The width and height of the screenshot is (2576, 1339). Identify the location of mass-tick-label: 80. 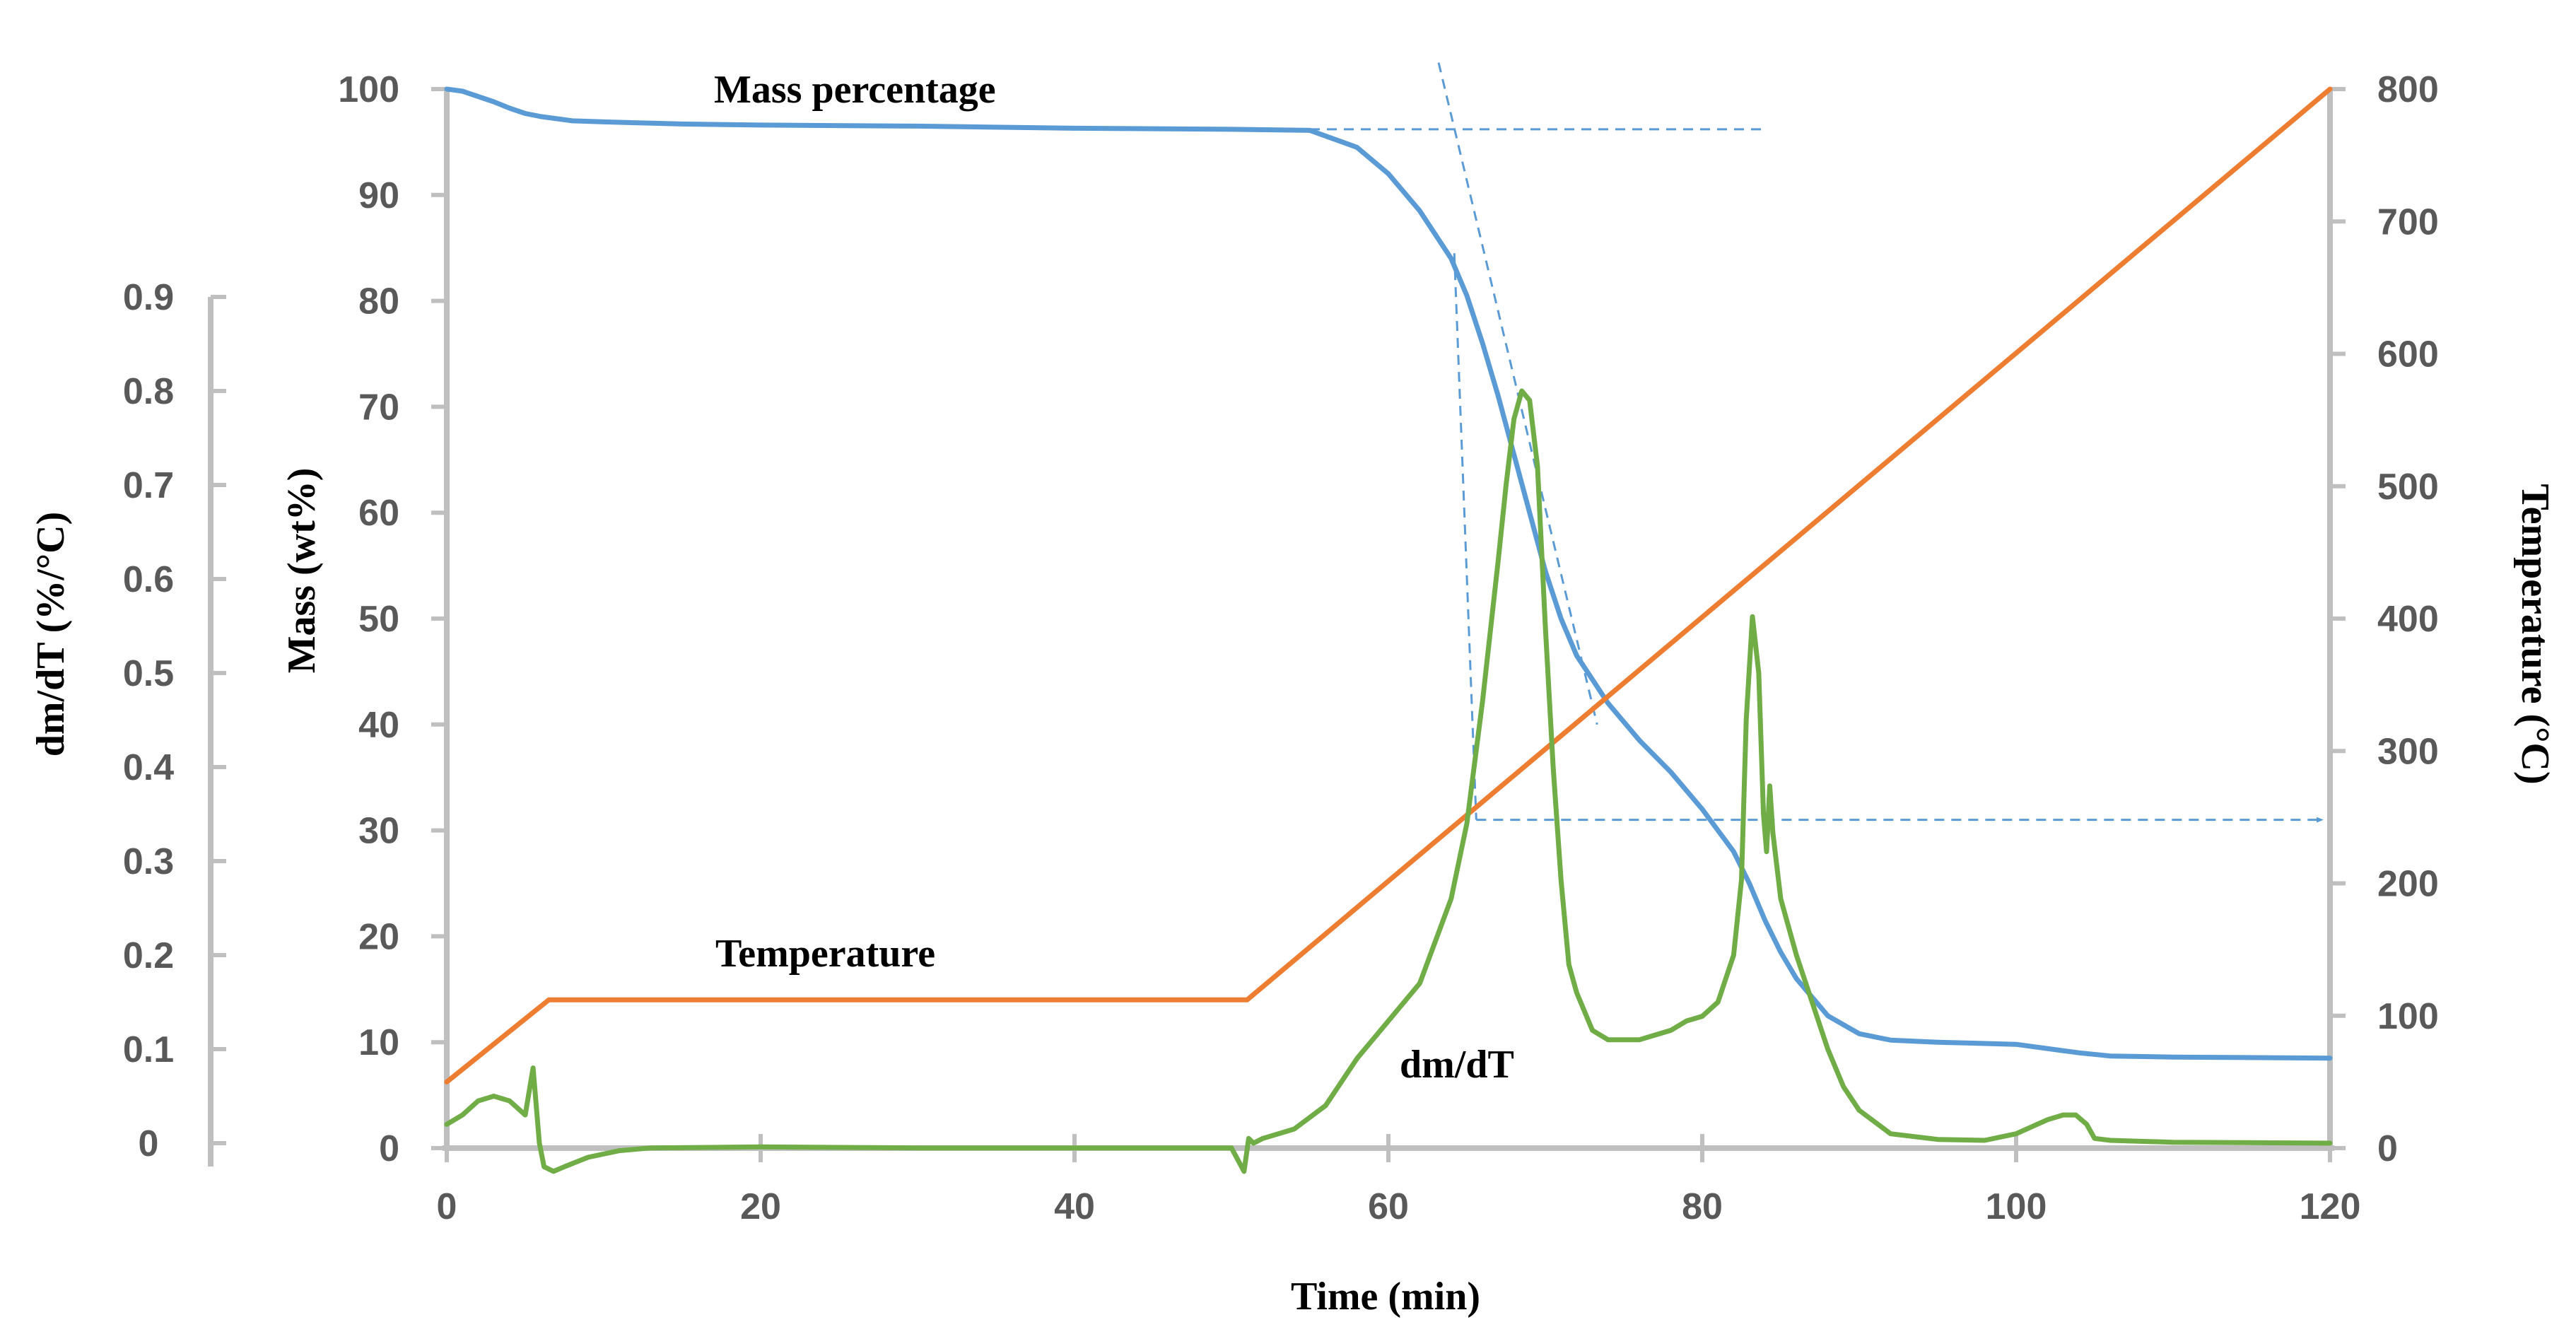
(379, 301).